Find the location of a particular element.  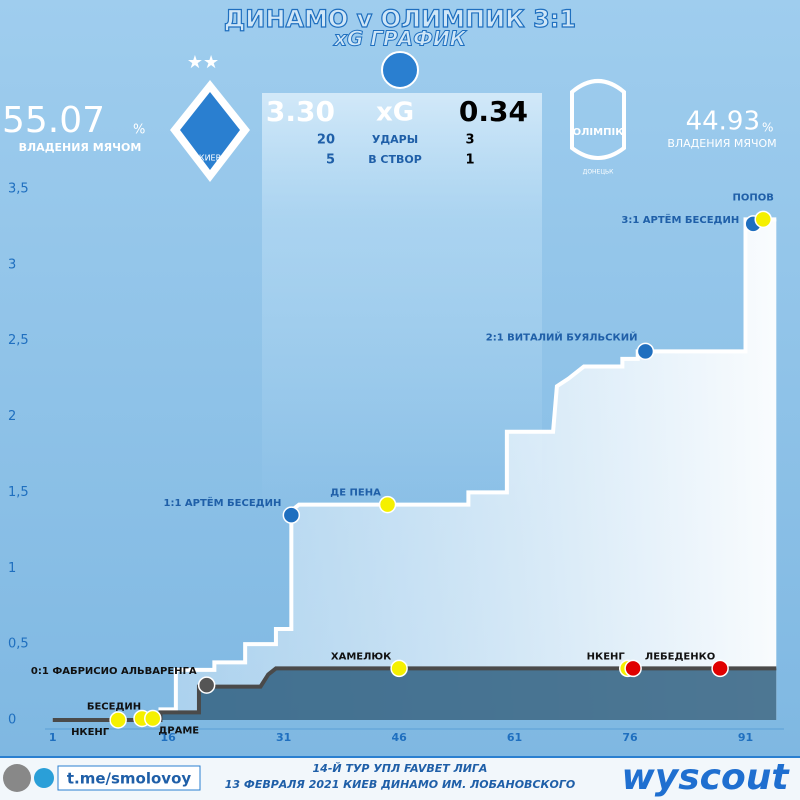

channel-box is located at coordinates (129, 778).